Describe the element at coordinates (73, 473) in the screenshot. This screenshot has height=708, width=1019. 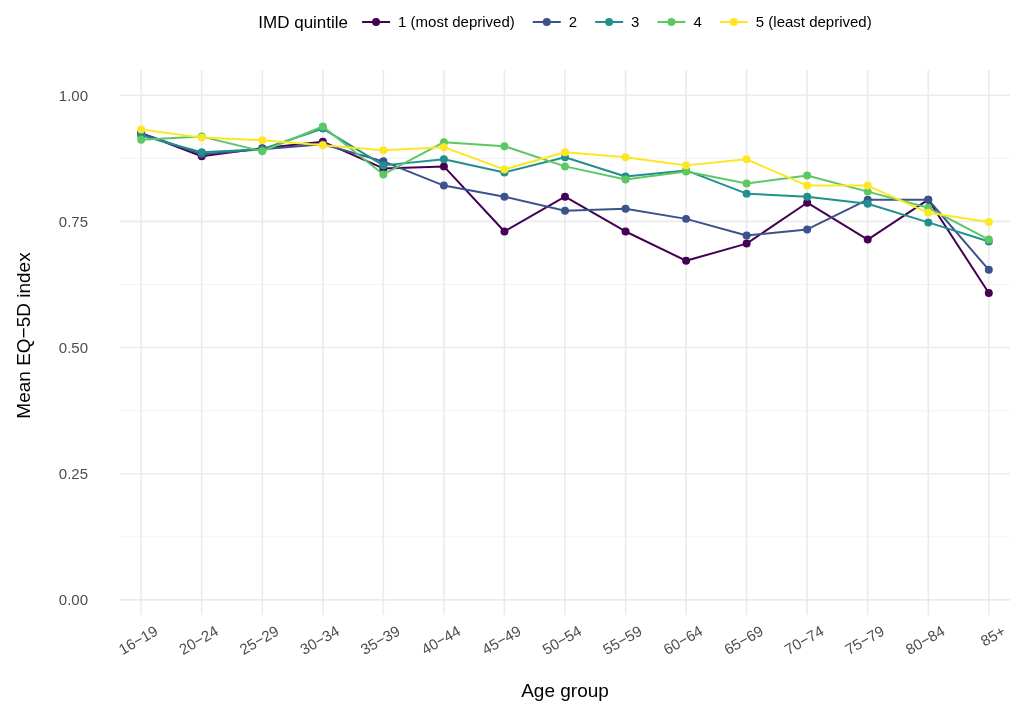
I see `y-tick-label: 0.25` at that location.